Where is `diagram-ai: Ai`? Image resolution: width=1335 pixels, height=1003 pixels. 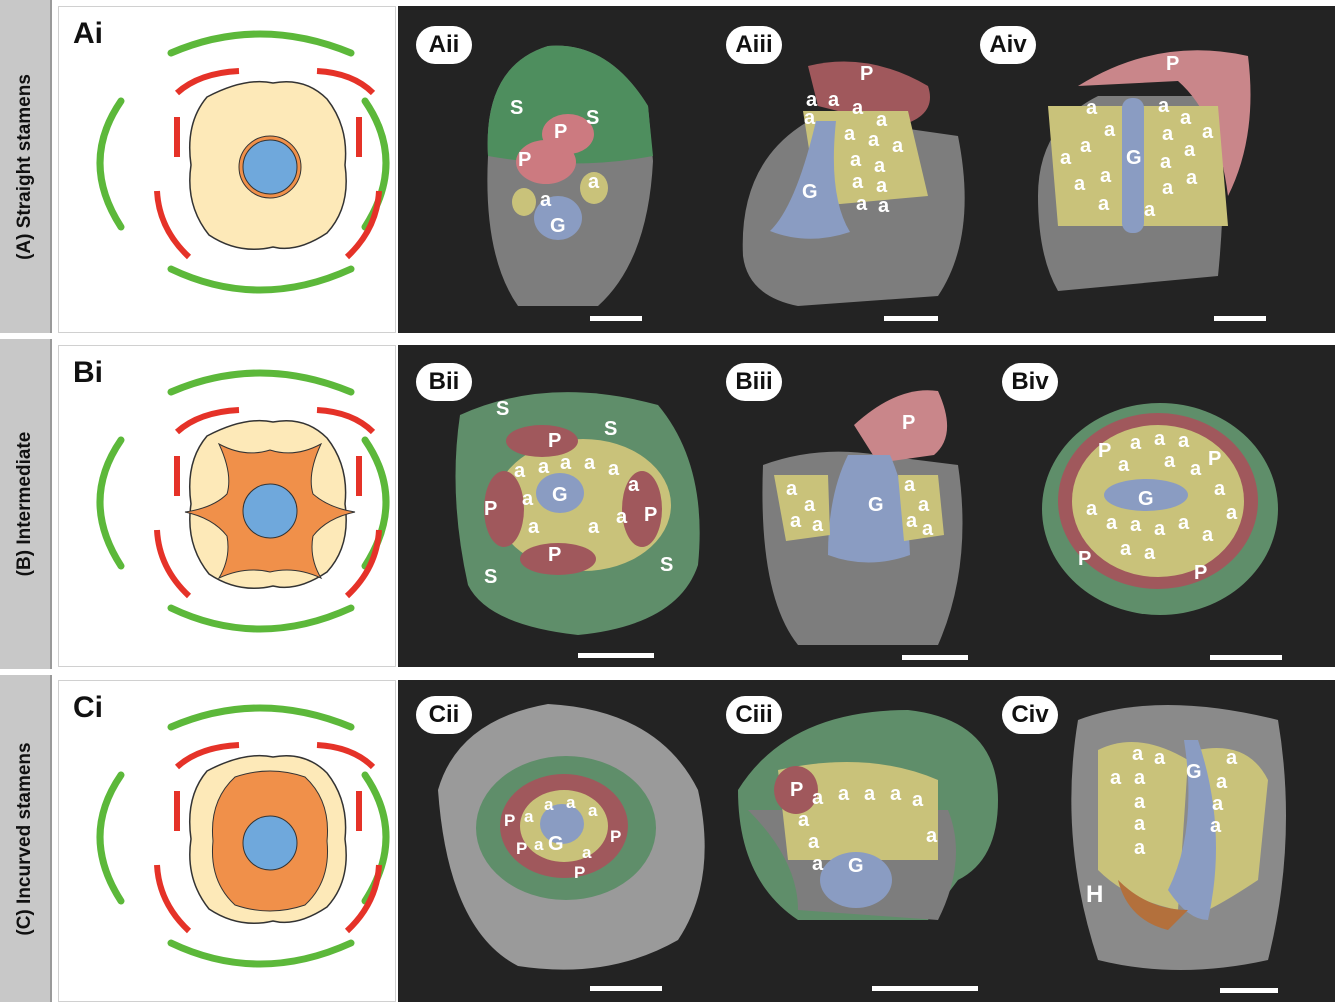
diagram-ai: Ai is located at coordinates (227, 169).